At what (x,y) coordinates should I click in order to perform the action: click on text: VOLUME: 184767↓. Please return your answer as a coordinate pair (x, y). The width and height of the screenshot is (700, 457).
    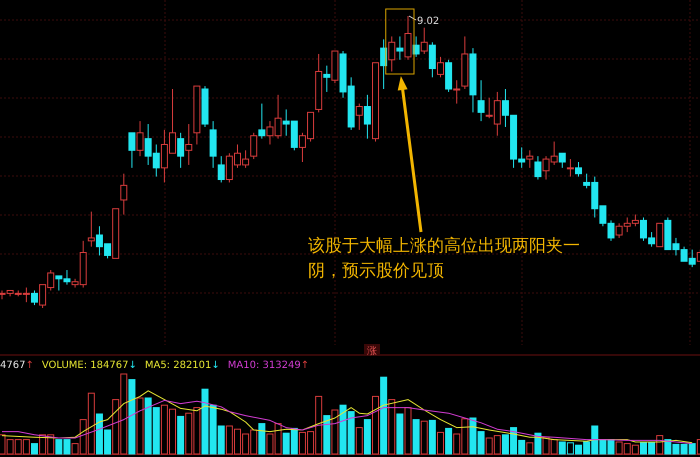
    Looking at the image, I should click on (89, 365).